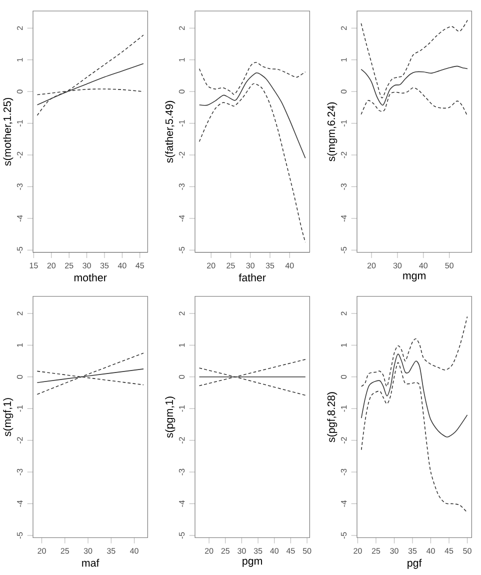  What do you see at coordinates (332, 132) in the screenshot?
I see `y-axis-title: s(mgm,6.24)` at bounding box center [332, 132].